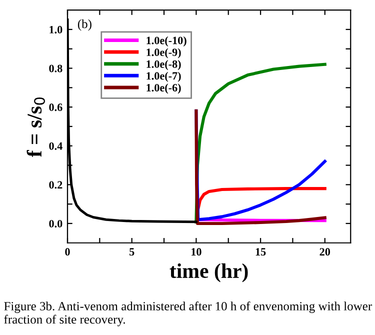 This screenshot has width=375, height=335. Describe the element at coordinates (56, 30) in the screenshot. I see `y-tick-label: 1.0` at that location.